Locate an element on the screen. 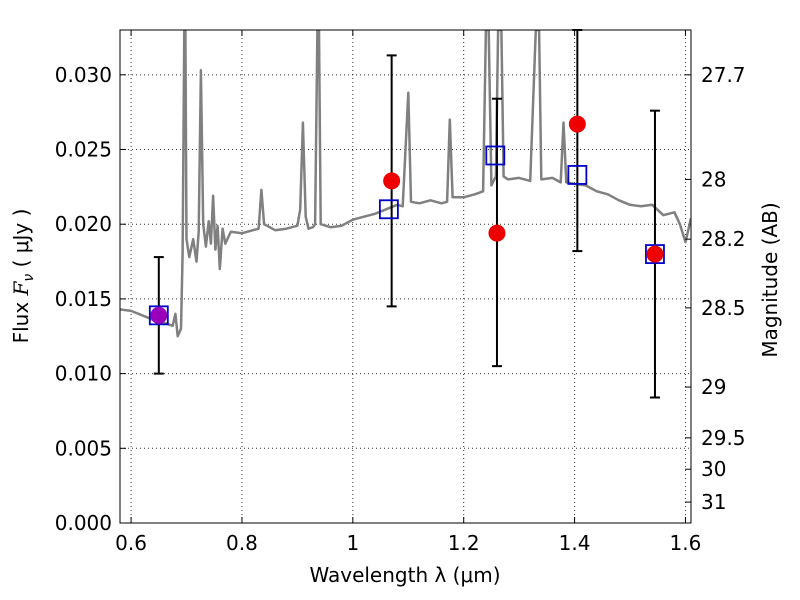  y-tick-label: 0.020 is located at coordinates (83, 224).